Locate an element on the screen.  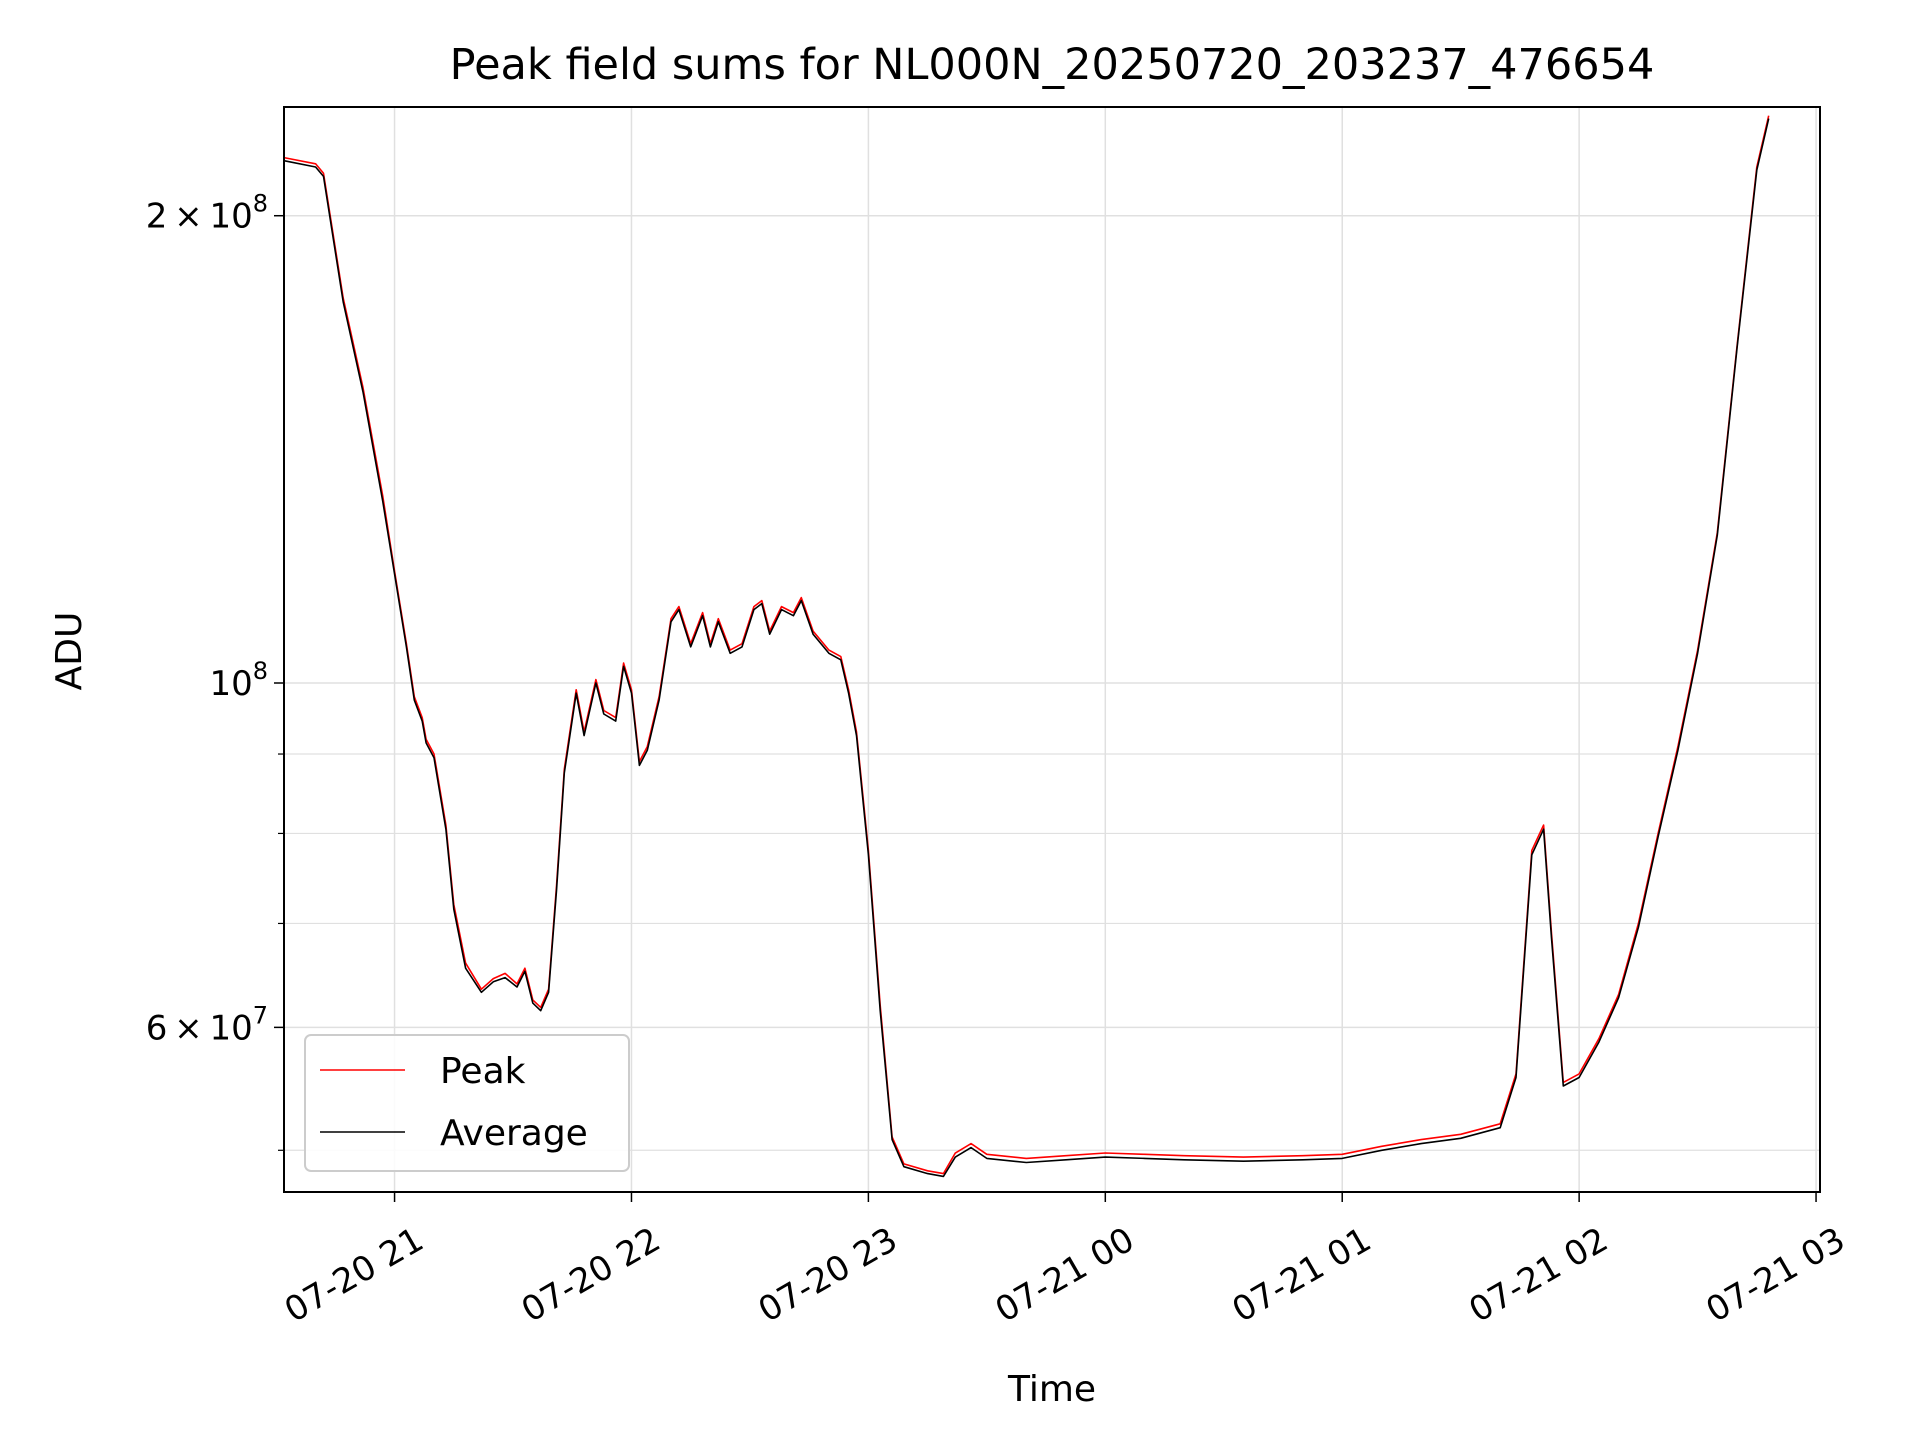
legend-box is located at coordinates (467, 1103).